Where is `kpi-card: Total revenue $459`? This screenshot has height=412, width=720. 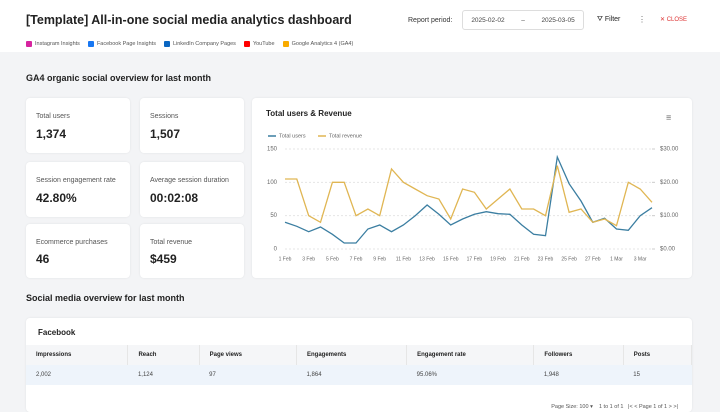 kpi-card: Total revenue $459 is located at coordinates (192, 251).